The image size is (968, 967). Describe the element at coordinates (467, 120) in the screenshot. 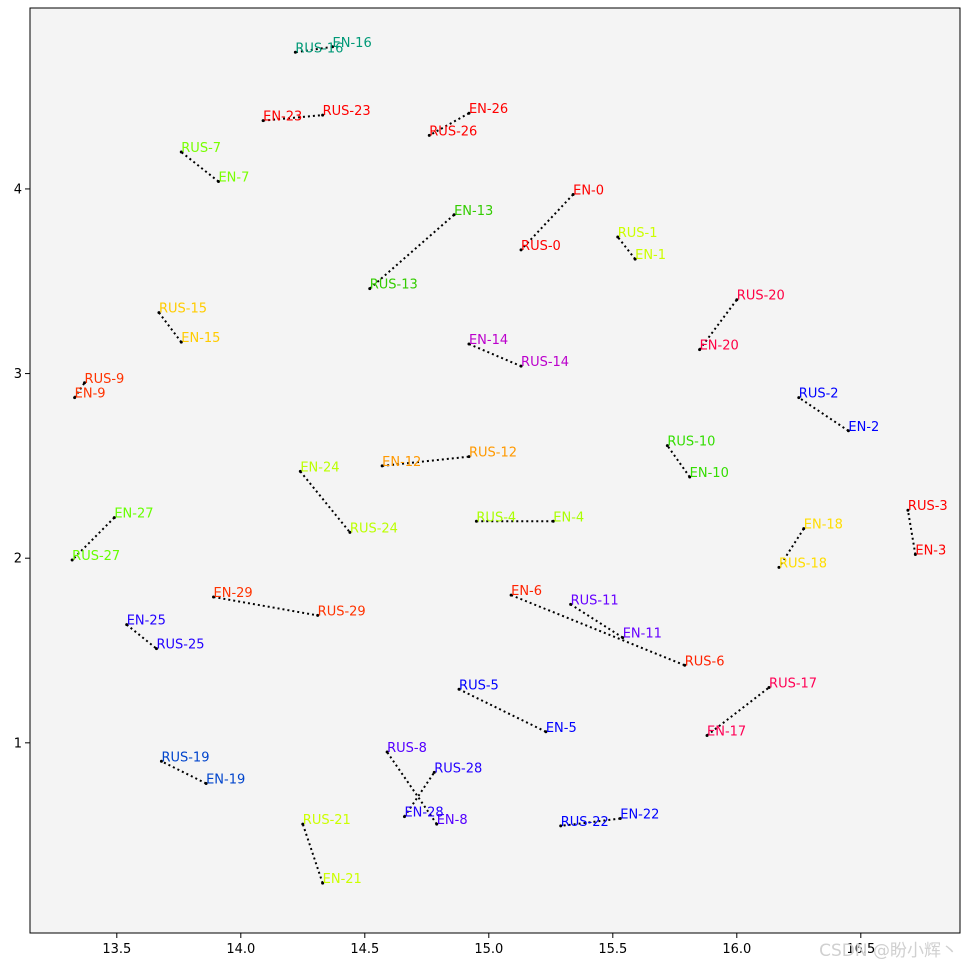

I see `pair-26: EN-26 RUS-26` at that location.